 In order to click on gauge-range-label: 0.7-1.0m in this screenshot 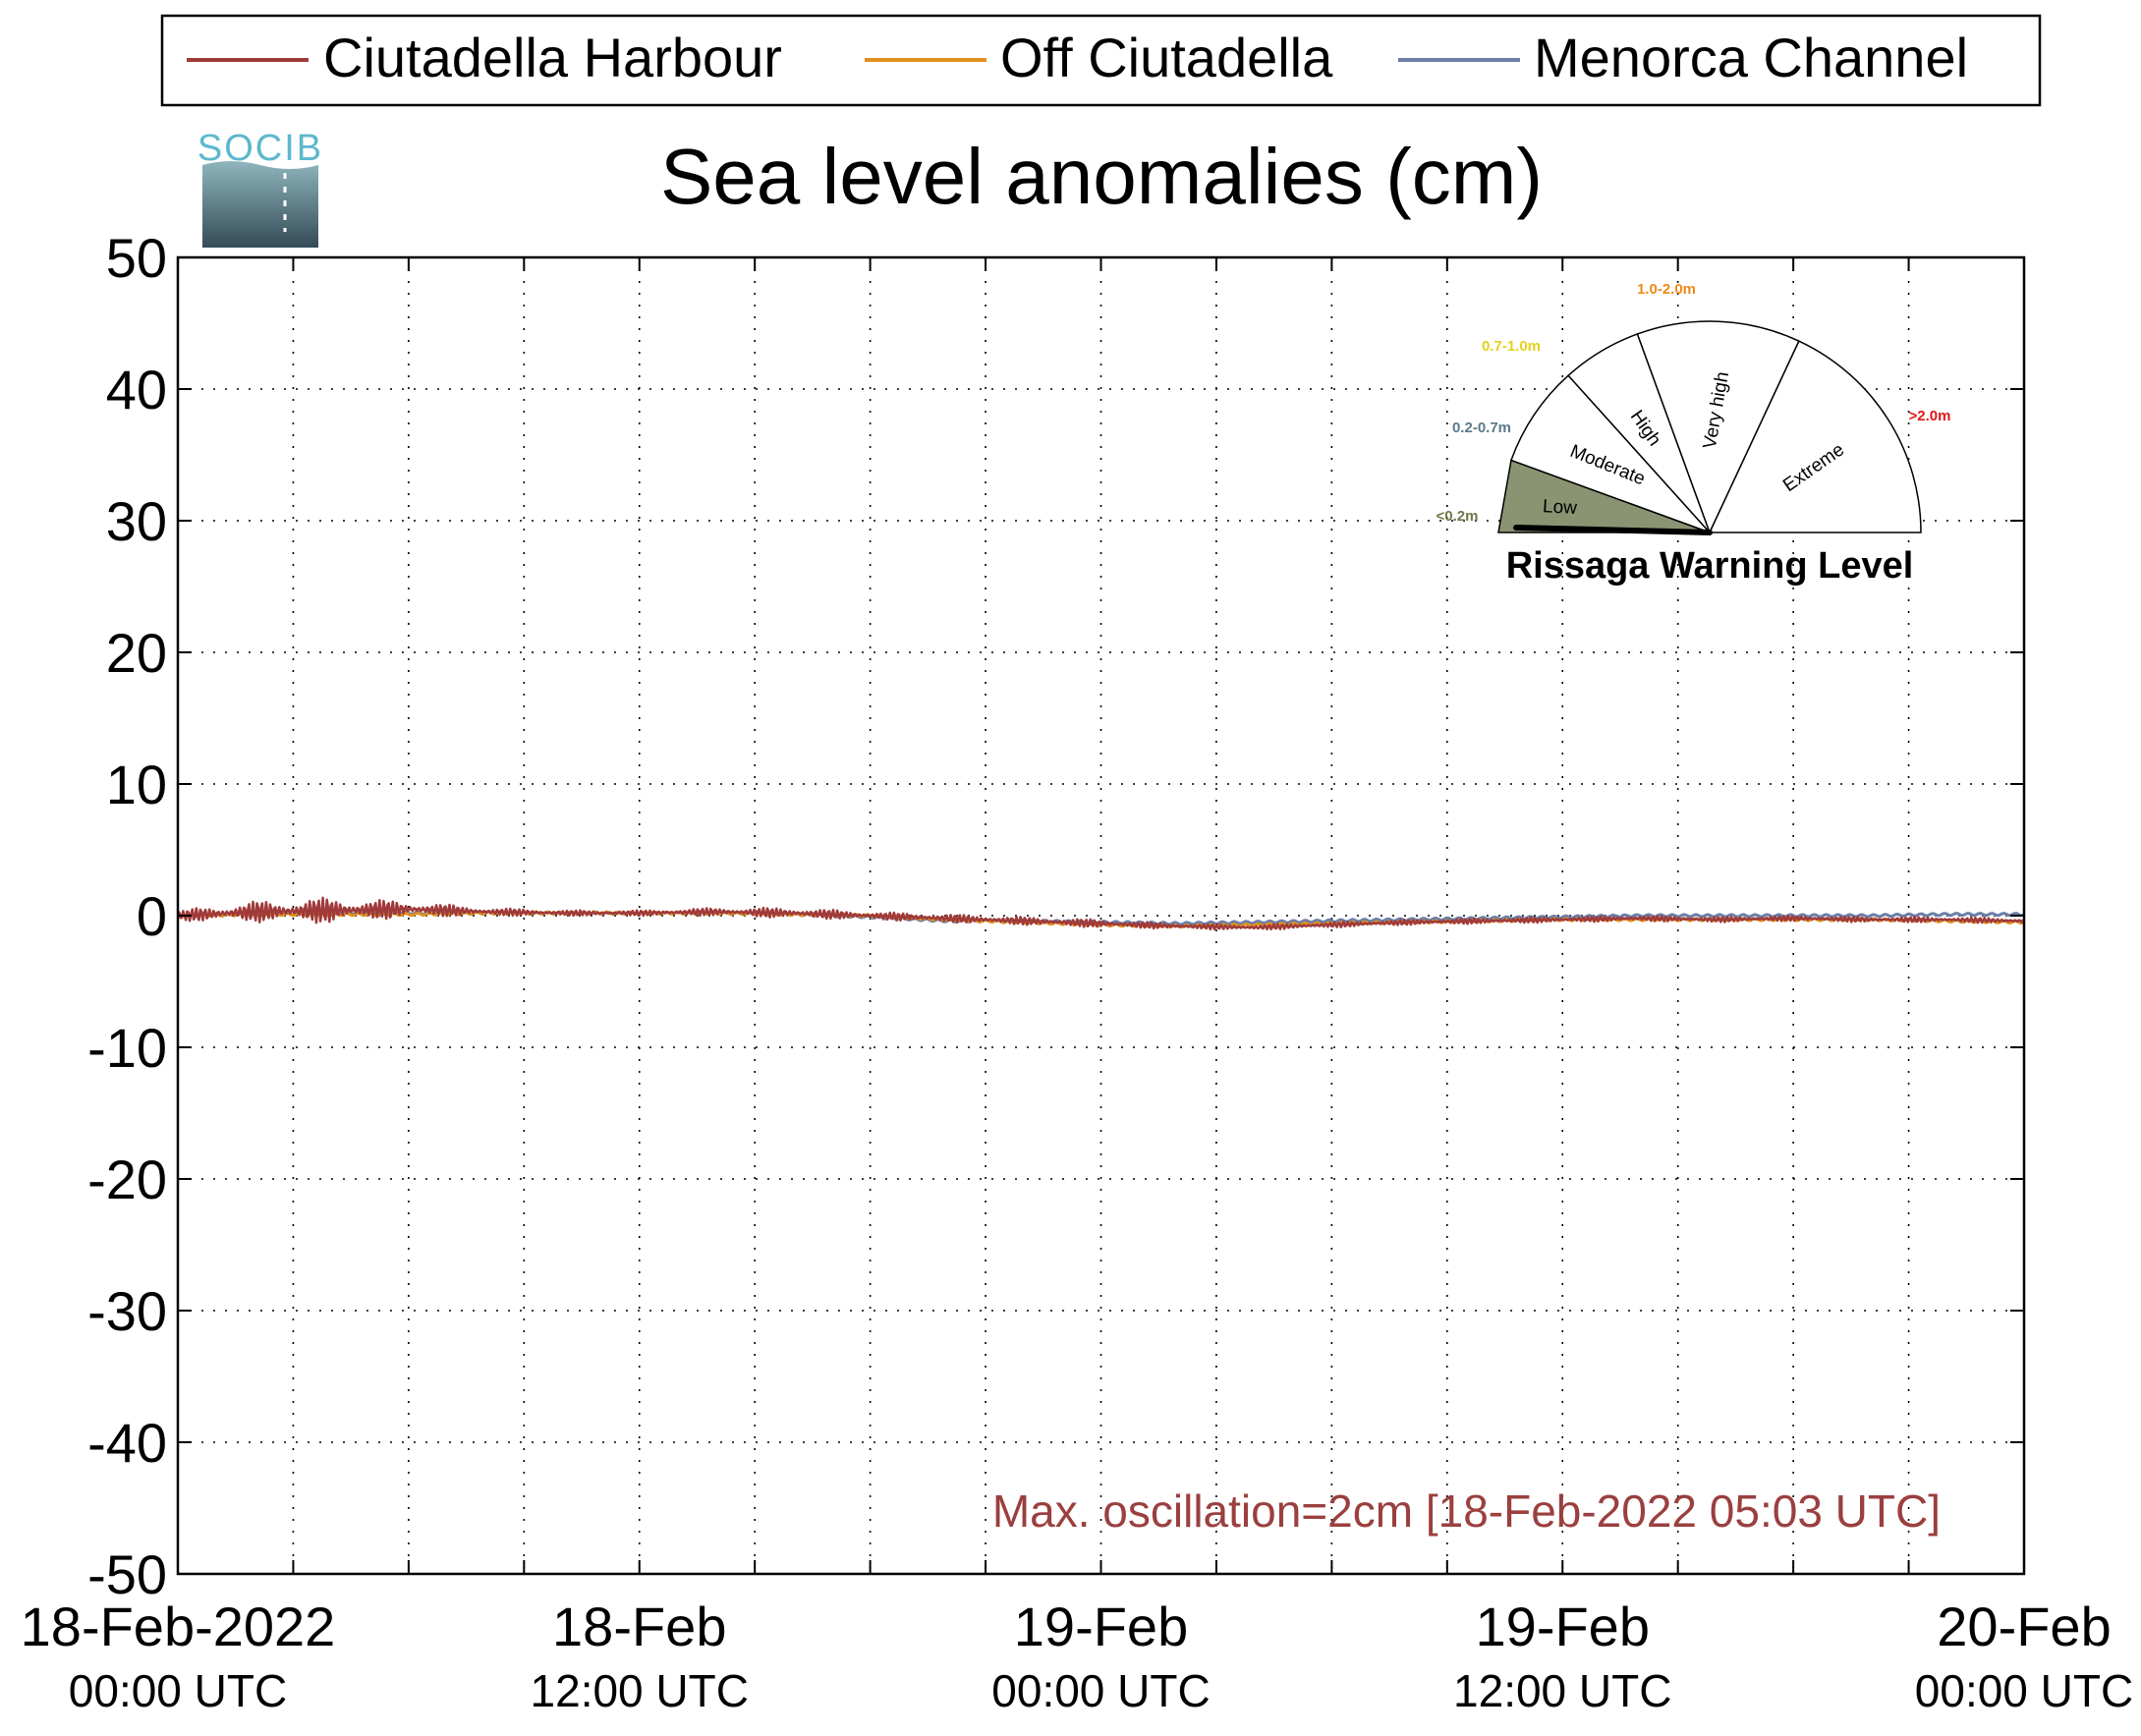, I will do `click(1511, 346)`.